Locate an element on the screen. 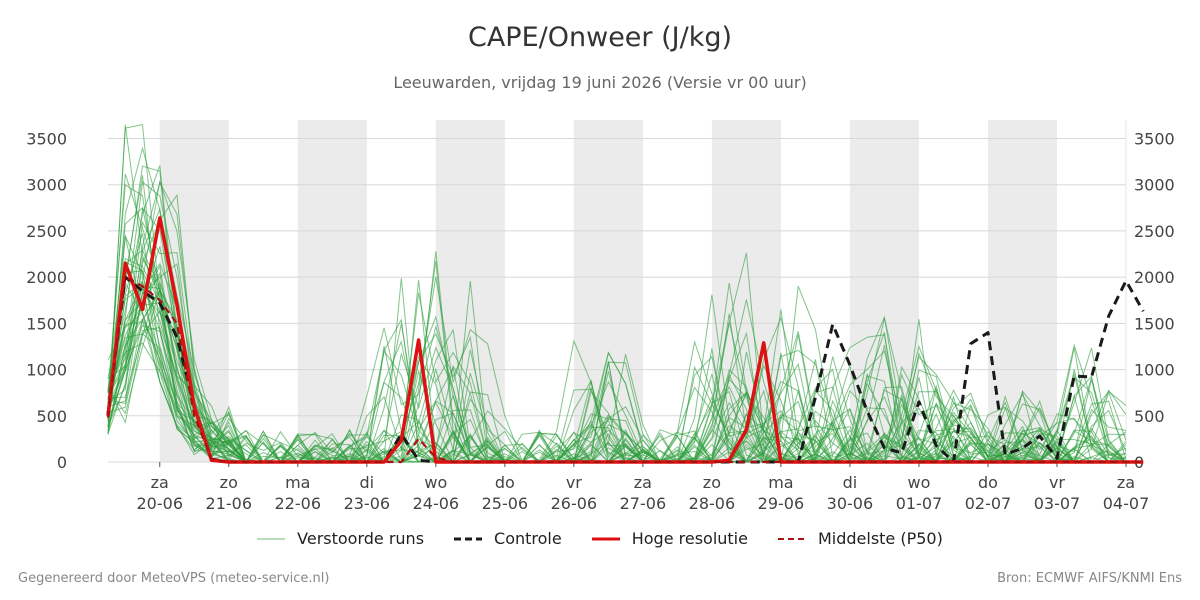  x-tick-day-29-06: ma is located at coordinates (780, 482).